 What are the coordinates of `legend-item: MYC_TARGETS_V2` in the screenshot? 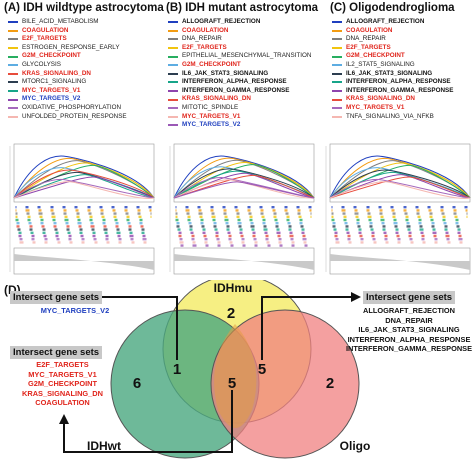 It's located at (239, 125).